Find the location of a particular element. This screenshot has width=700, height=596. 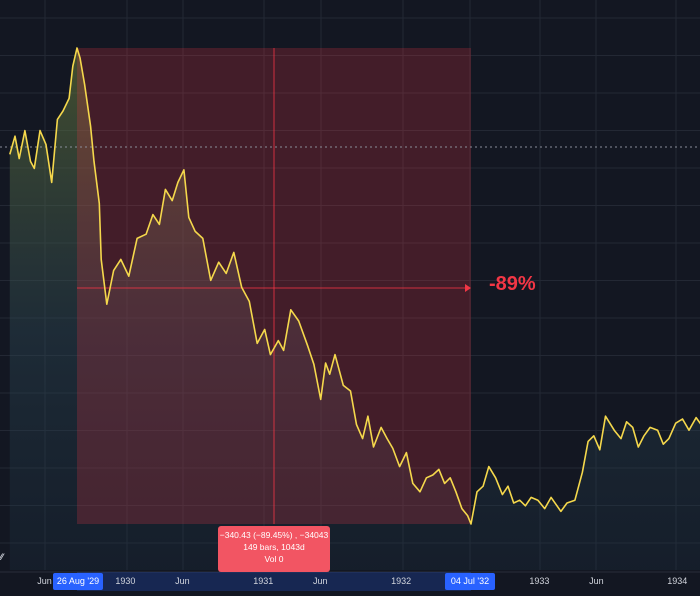

measure-tooltip-volume: Vol 0 is located at coordinates (274, 559).